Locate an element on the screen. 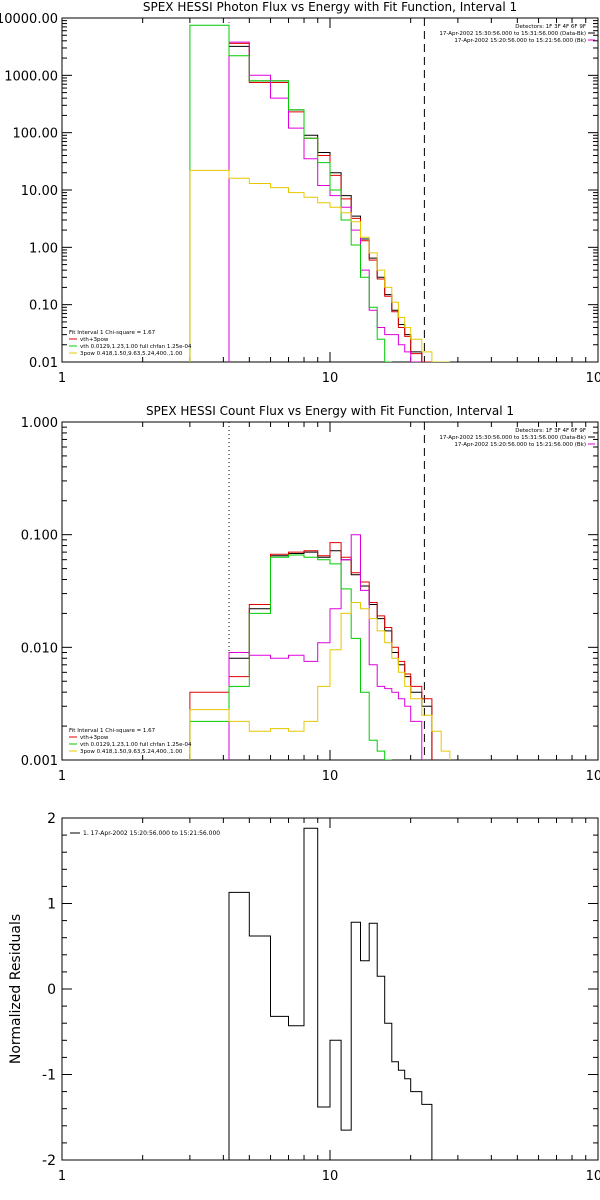 The height and width of the screenshot is (1200, 600). y-tick-label: 100.00 is located at coordinates (36, 134).